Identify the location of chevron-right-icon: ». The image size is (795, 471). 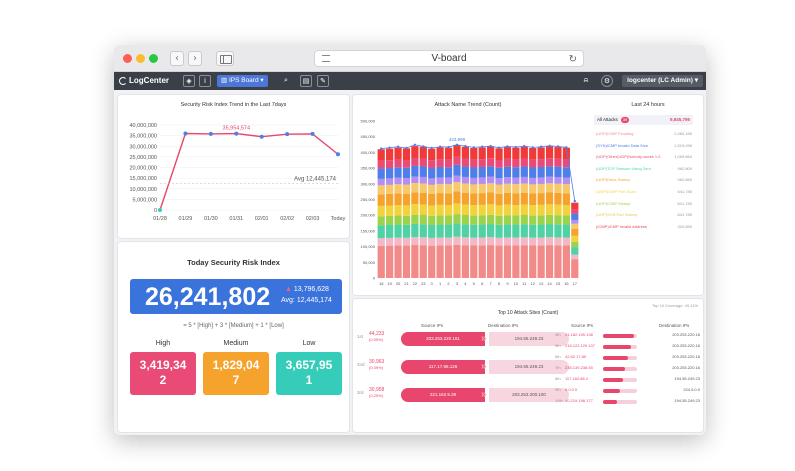
(484, 366).